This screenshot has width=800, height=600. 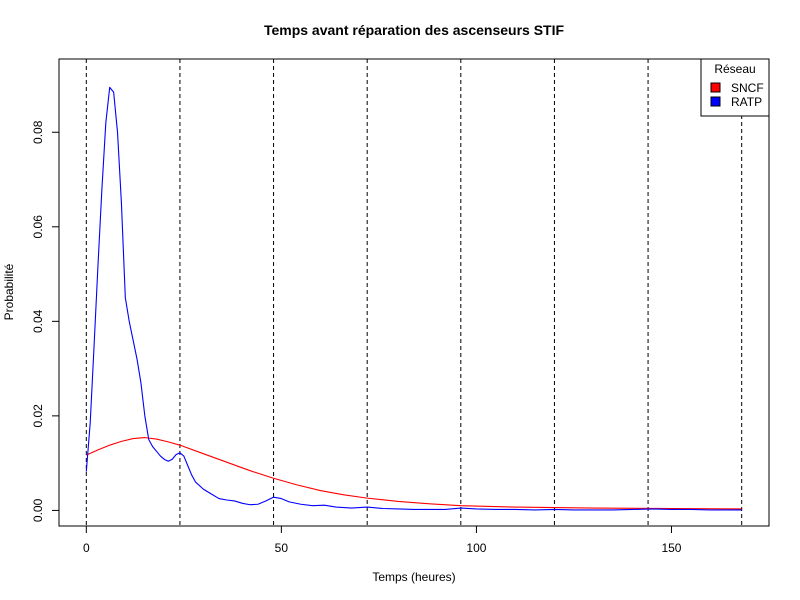 I want to click on series-line-sncf, so click(x=414, y=473).